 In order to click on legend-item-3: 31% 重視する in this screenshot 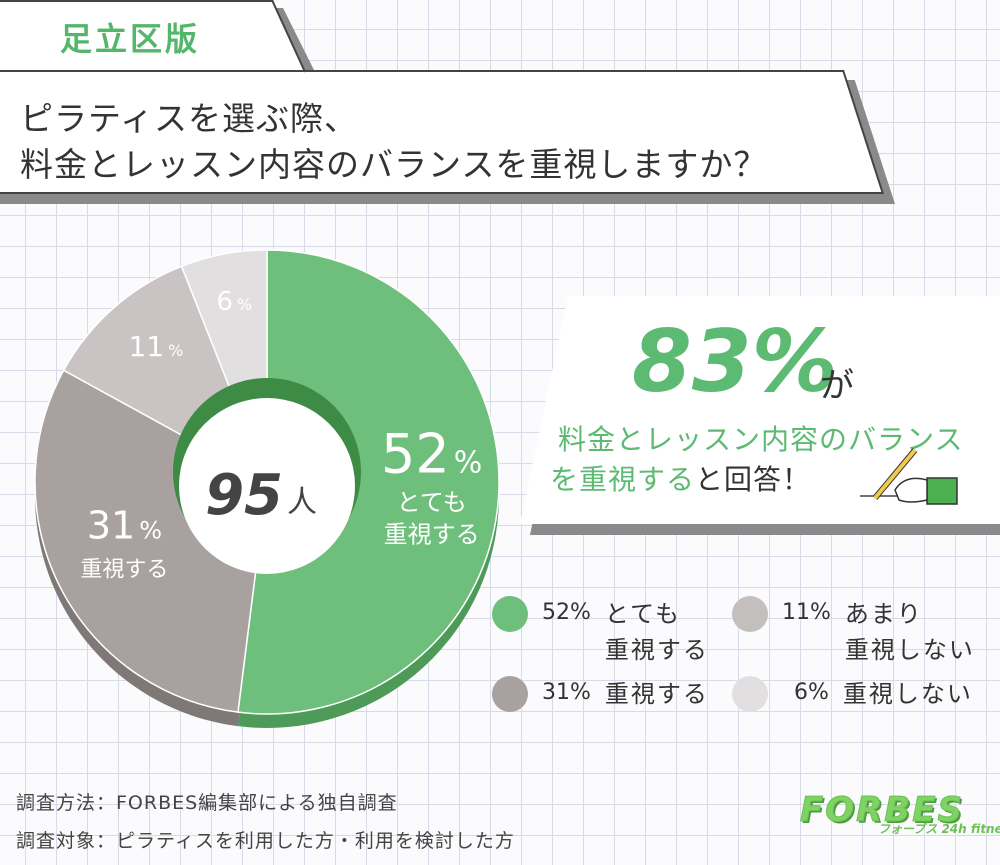, I will do `click(600, 694)`.